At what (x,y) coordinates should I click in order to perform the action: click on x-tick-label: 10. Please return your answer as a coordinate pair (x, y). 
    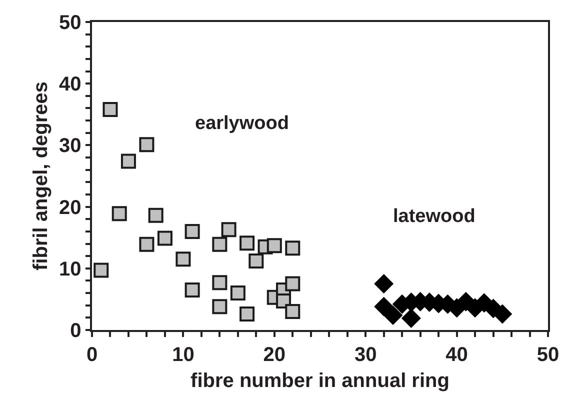
    Looking at the image, I should click on (183, 355).